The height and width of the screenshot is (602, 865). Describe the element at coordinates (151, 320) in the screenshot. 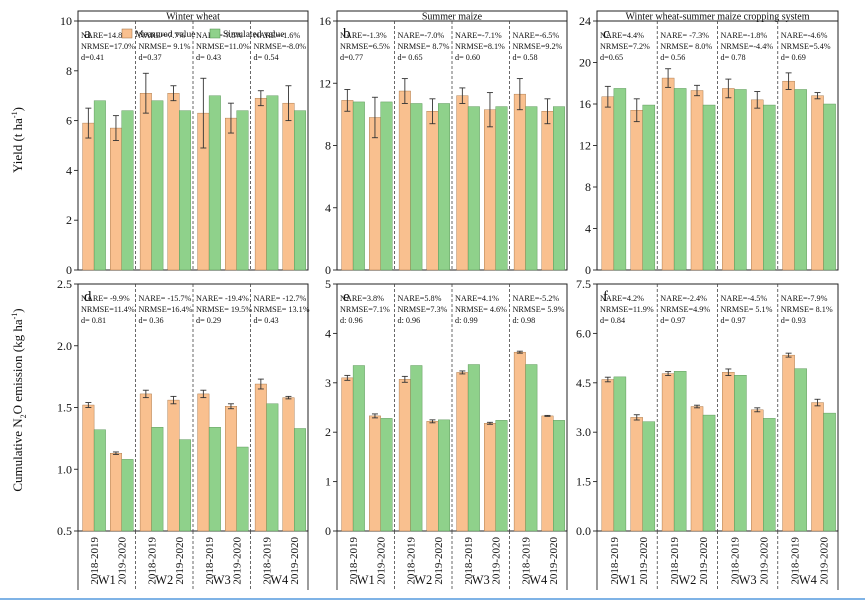

I see `stat-line: d= 0.36` at that location.